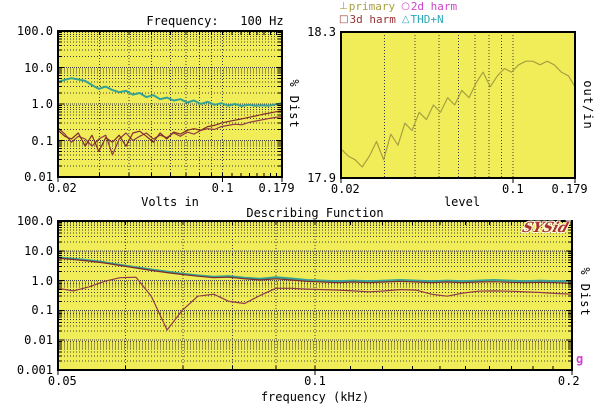 The width and height of the screenshot is (604, 420). Describe the element at coordinates (398, 19) in the screenshot. I see `legend-row-2: □ 3d harm △ THD+N` at that location.